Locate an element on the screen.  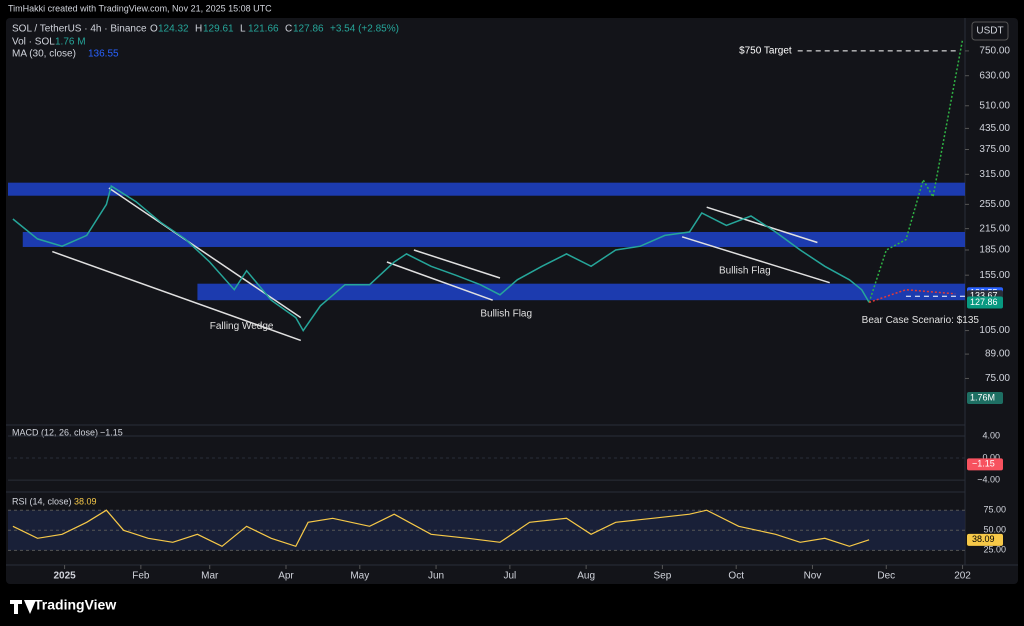
x-tick-label: May is located at coordinates (359, 576).